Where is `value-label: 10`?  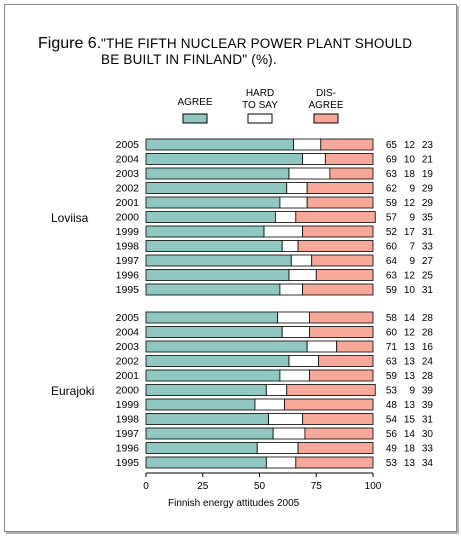 value-label: 10 is located at coordinates (410, 160).